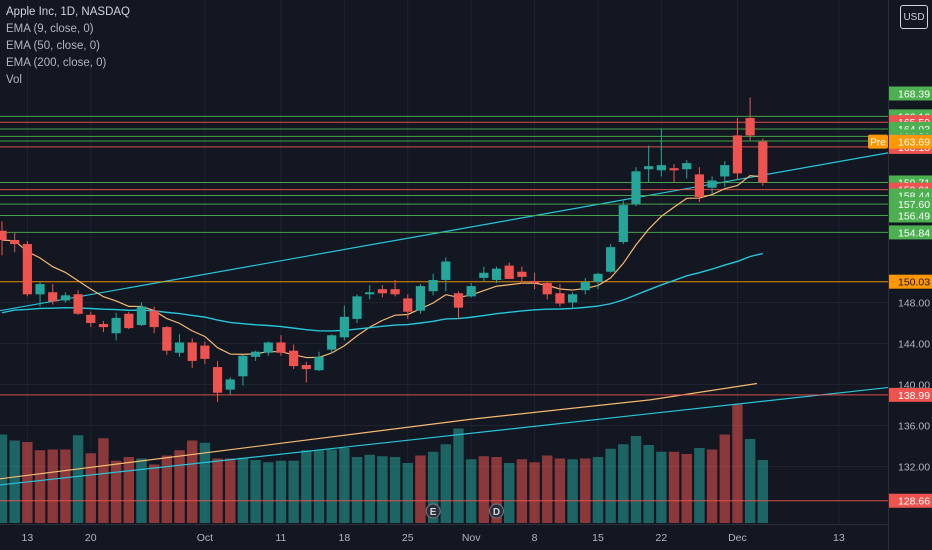 This screenshot has height=550, width=932. What do you see at coordinates (914, 17) in the screenshot?
I see `currency-button: USD` at bounding box center [914, 17].